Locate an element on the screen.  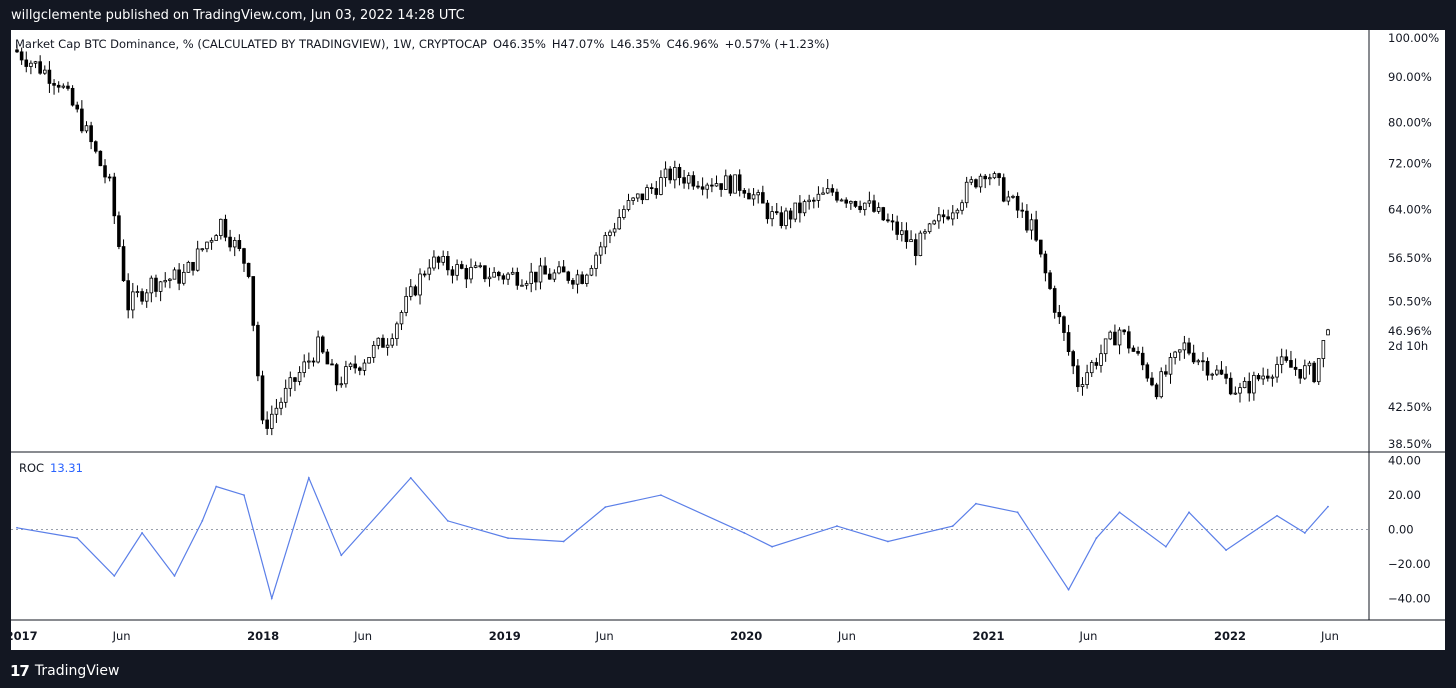
tradingview-logo: 17 TradingView is located at coordinates (64, 671).